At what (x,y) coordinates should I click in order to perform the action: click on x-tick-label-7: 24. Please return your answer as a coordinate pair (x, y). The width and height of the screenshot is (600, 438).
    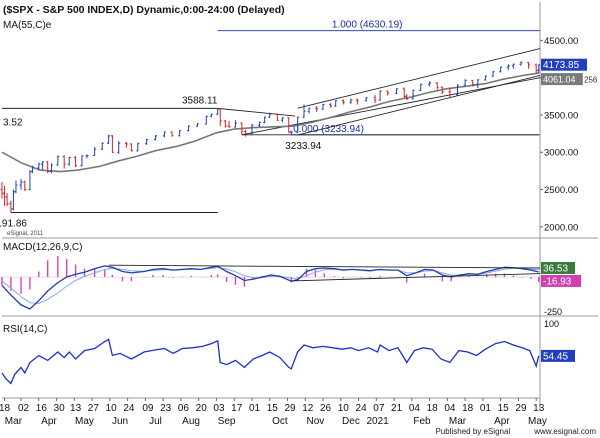
    Looking at the image, I should click on (129, 408).